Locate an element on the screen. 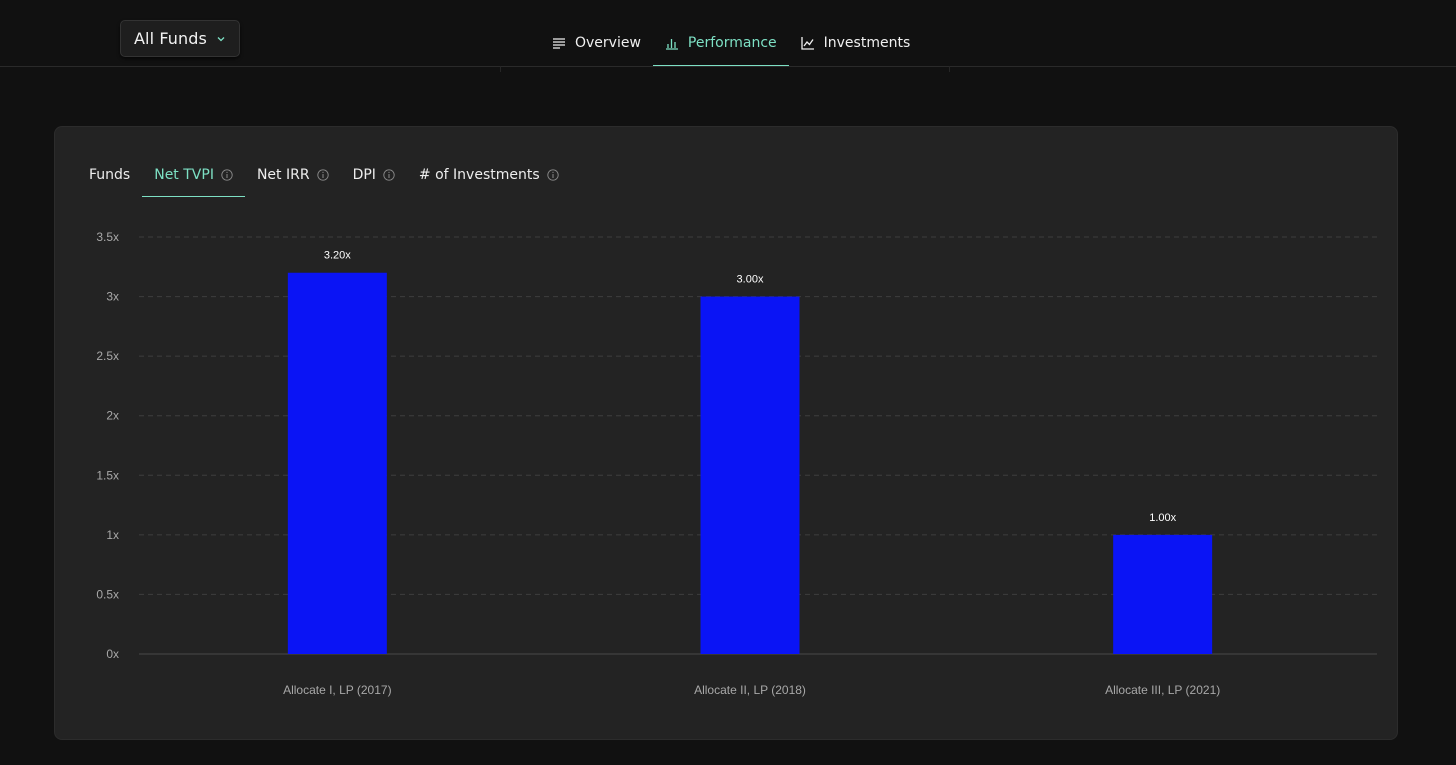 Image resolution: width=1456 pixels, height=765 pixels. nav-investments-label: Investments is located at coordinates (867, 43).